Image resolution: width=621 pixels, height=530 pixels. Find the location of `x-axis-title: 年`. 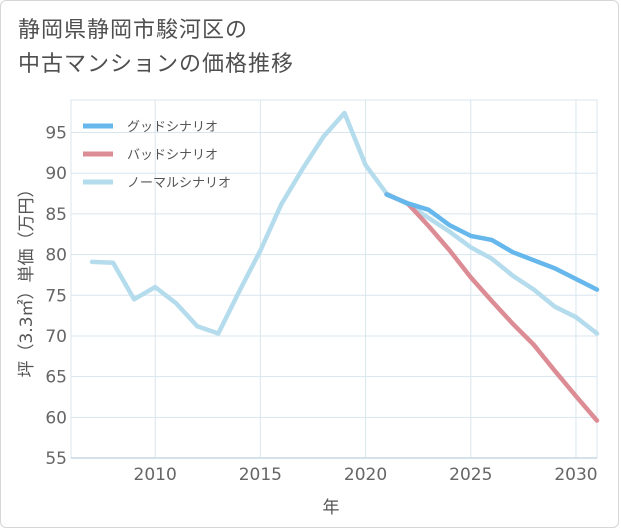

x-axis-title: 年 is located at coordinates (331, 508).